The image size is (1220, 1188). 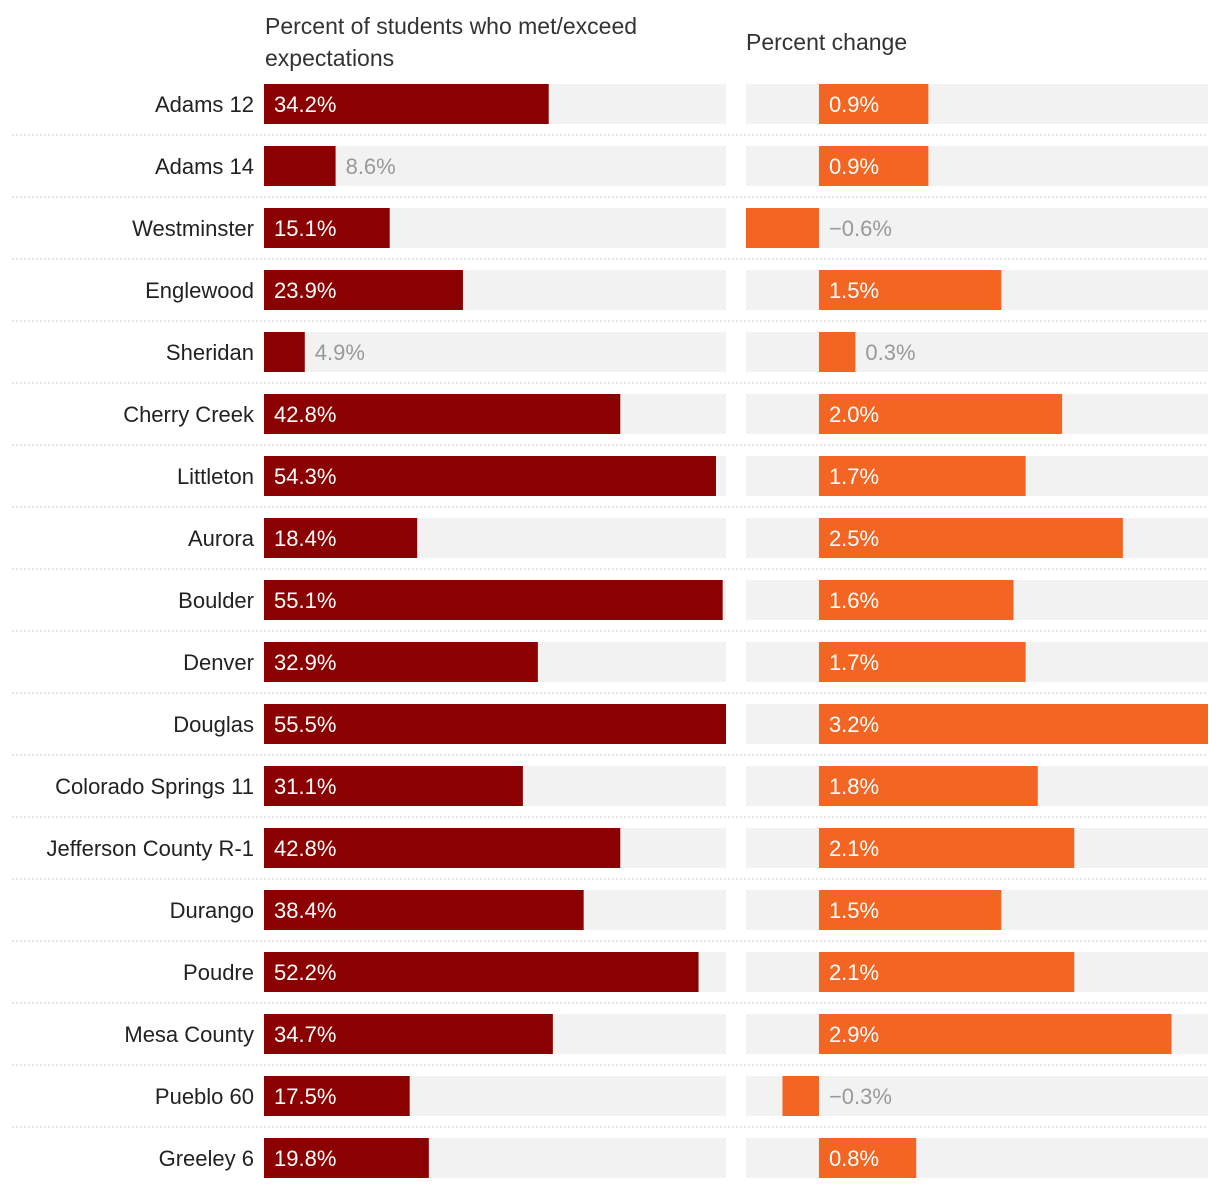 I want to click on left-data-label: 31.1%, so click(x=305, y=786).